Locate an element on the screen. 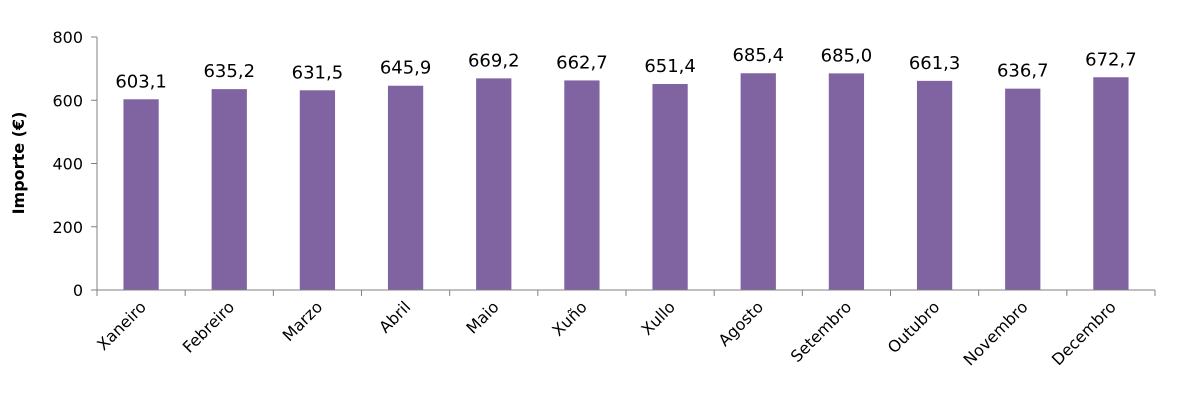  x-tick-label: Xaneiro is located at coordinates (121, 325).